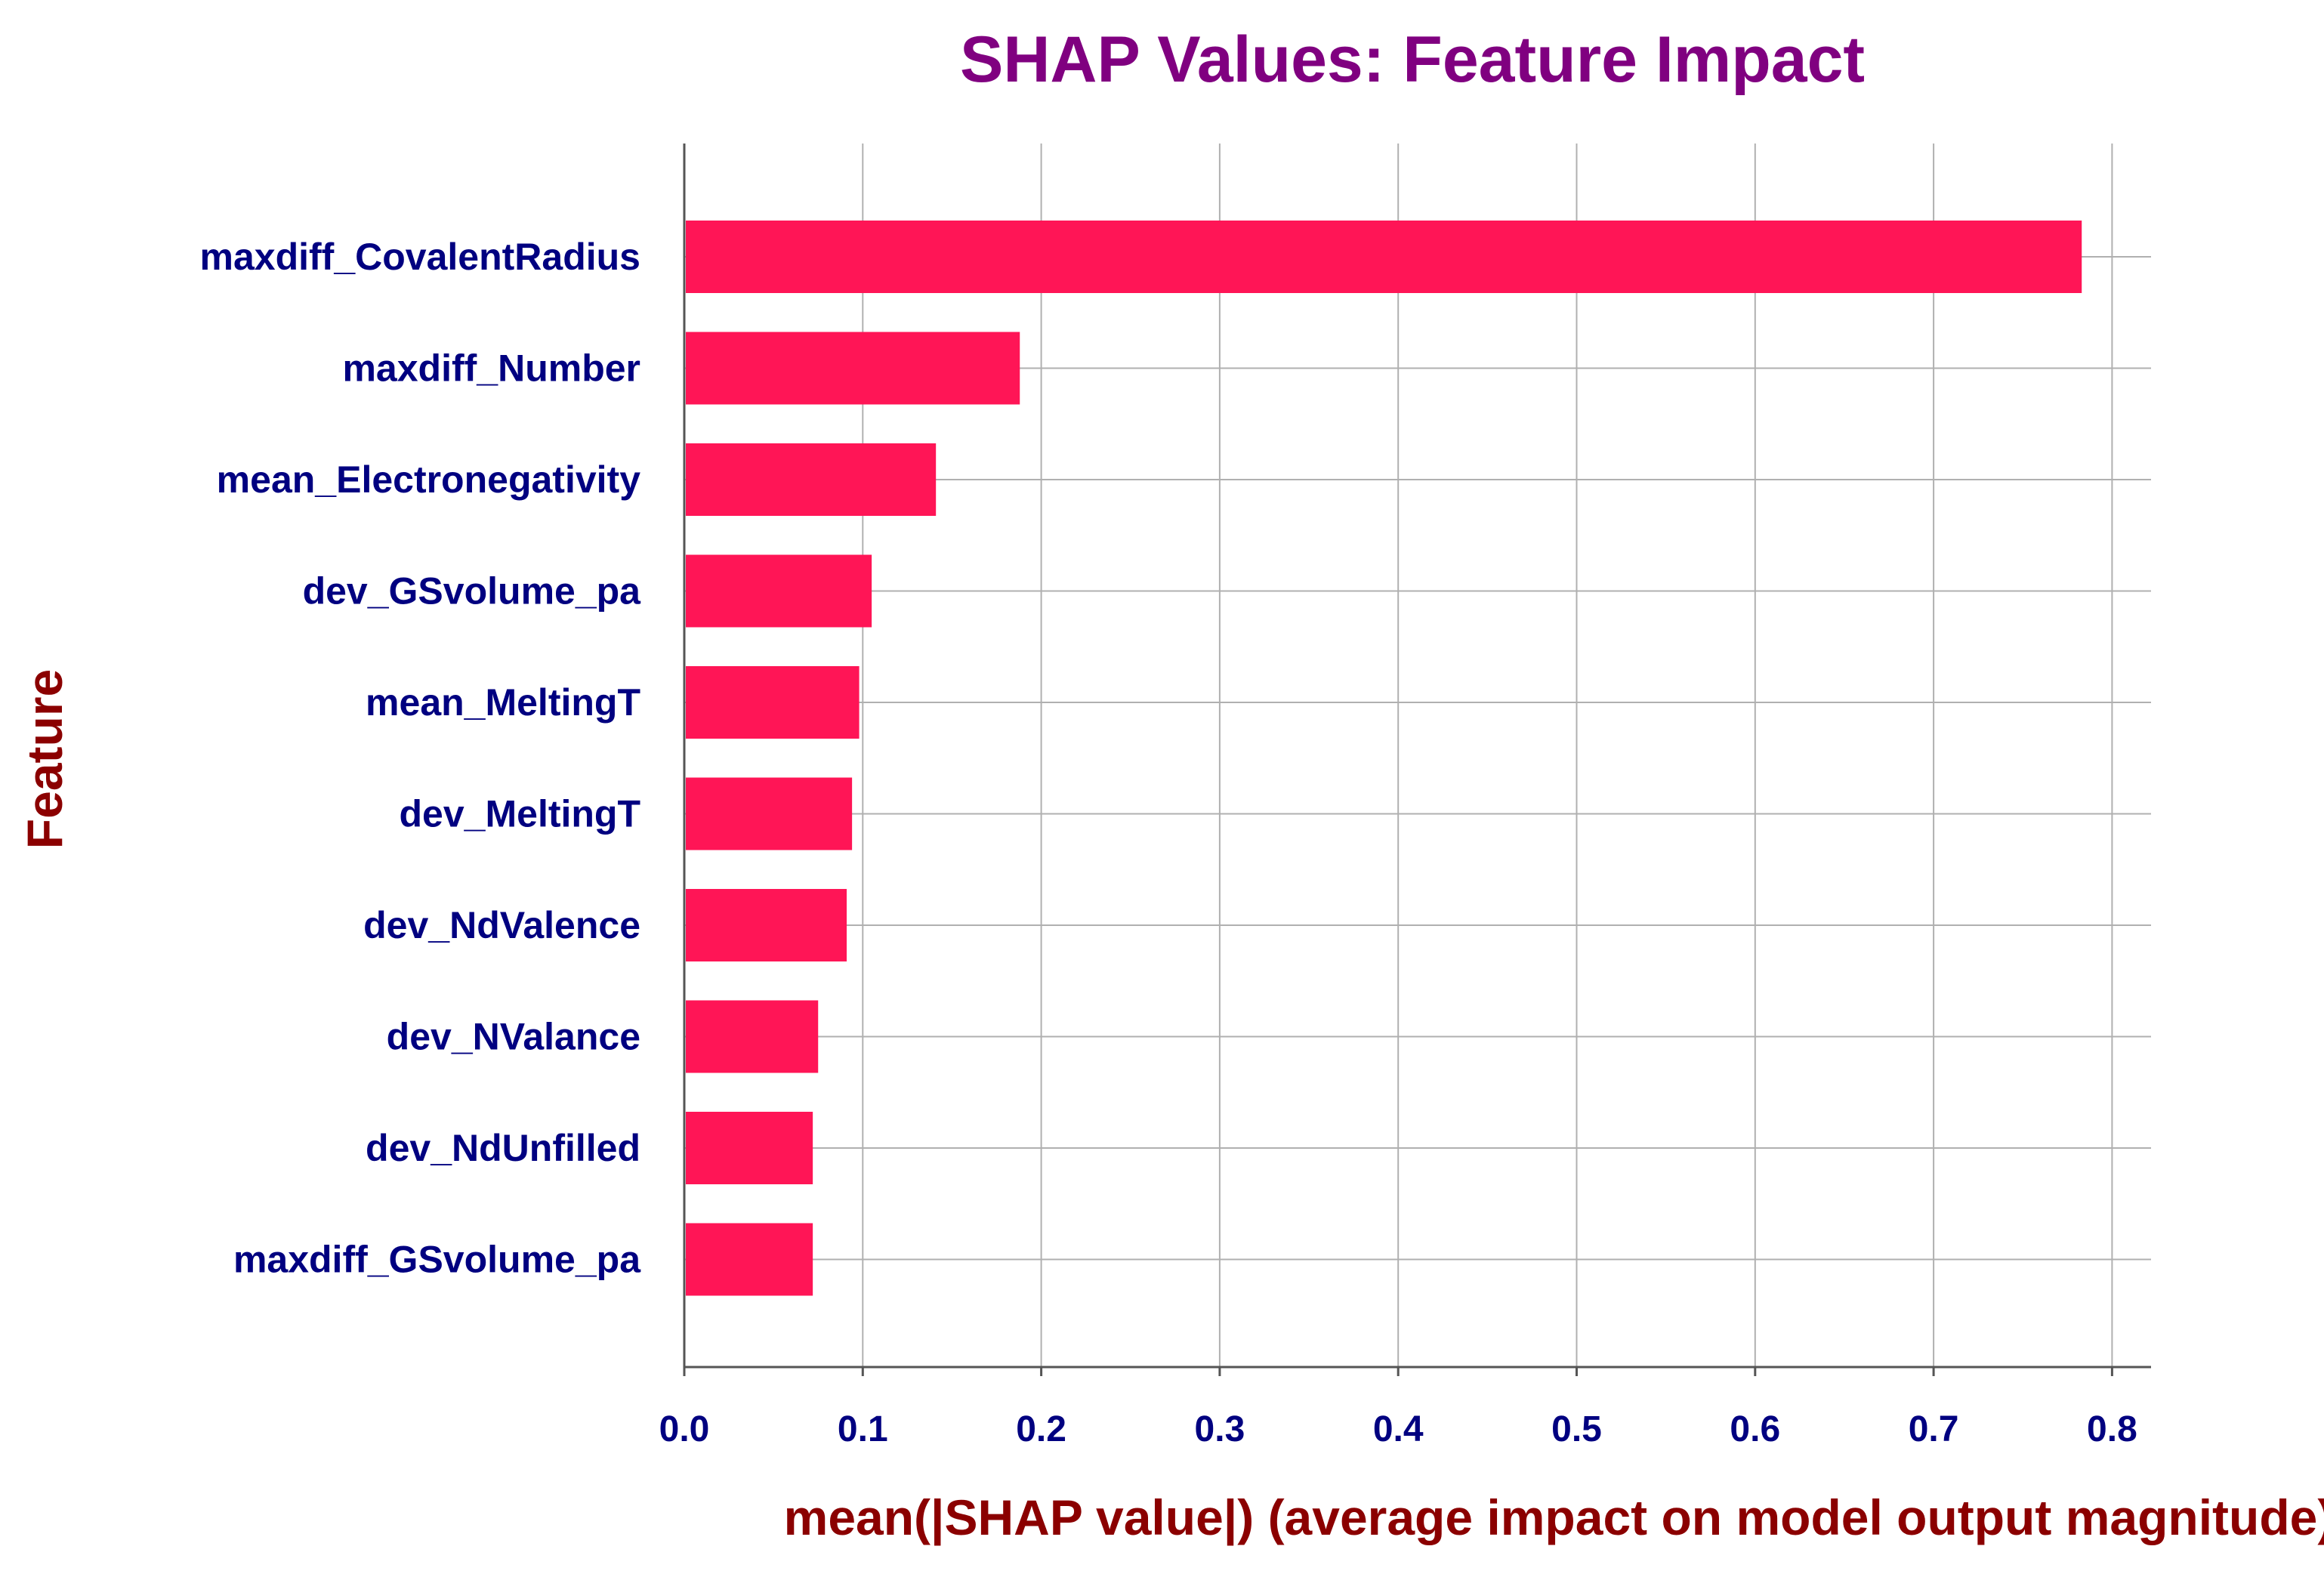 The image size is (2324, 1574). Describe the element at coordinates (863, 1429) in the screenshot. I see `x-tick-label-1: 0.1` at that location.